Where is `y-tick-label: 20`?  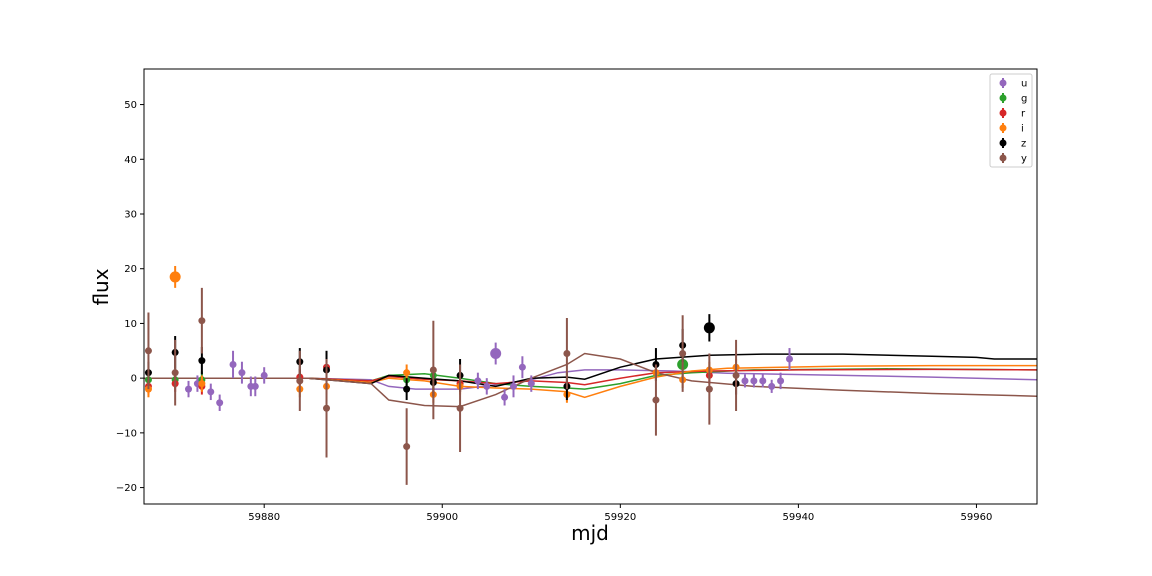
y-tick-label: 20 is located at coordinates (130, 269).